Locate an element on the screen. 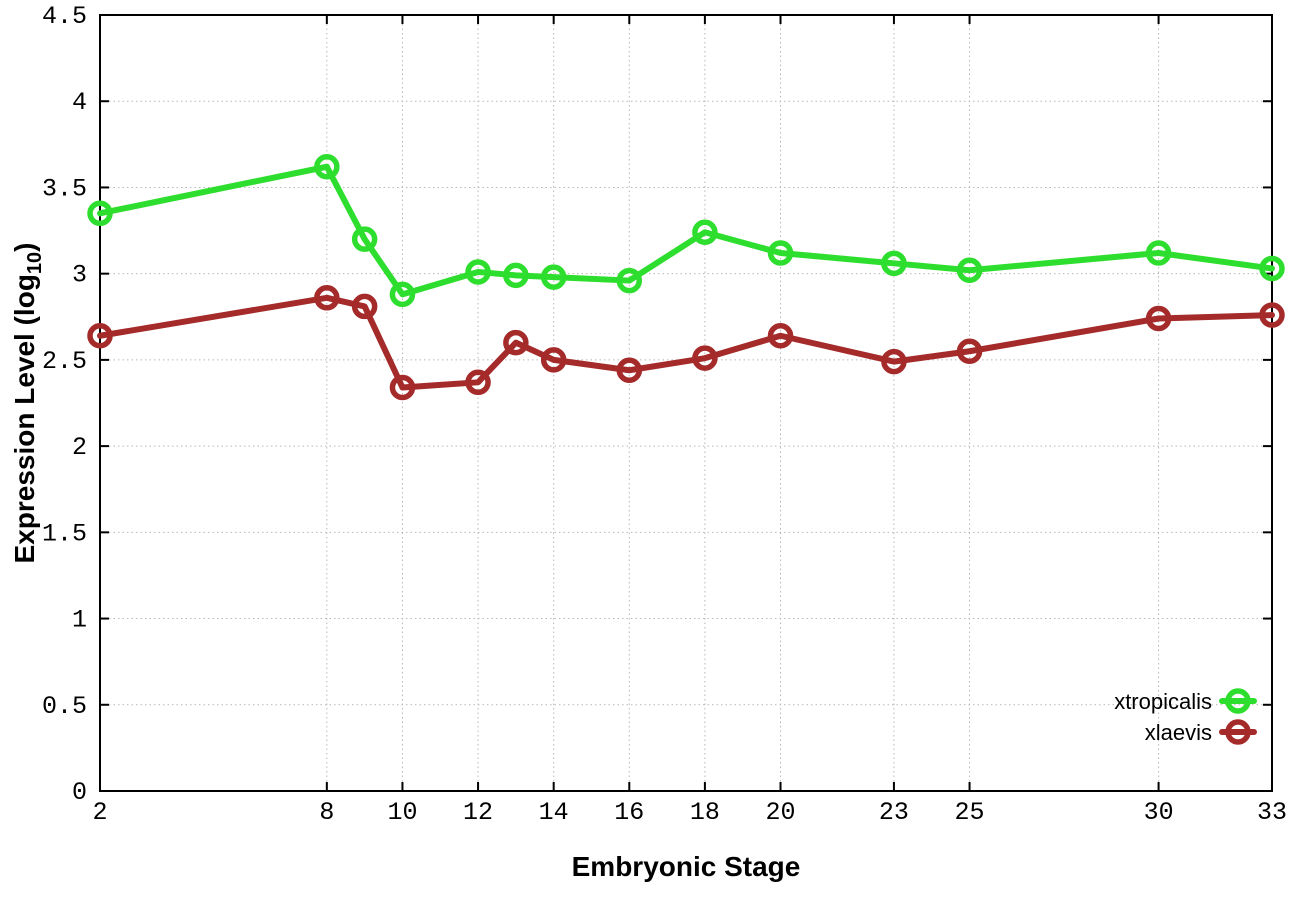  x-tick-label: 10 is located at coordinates (402, 812).